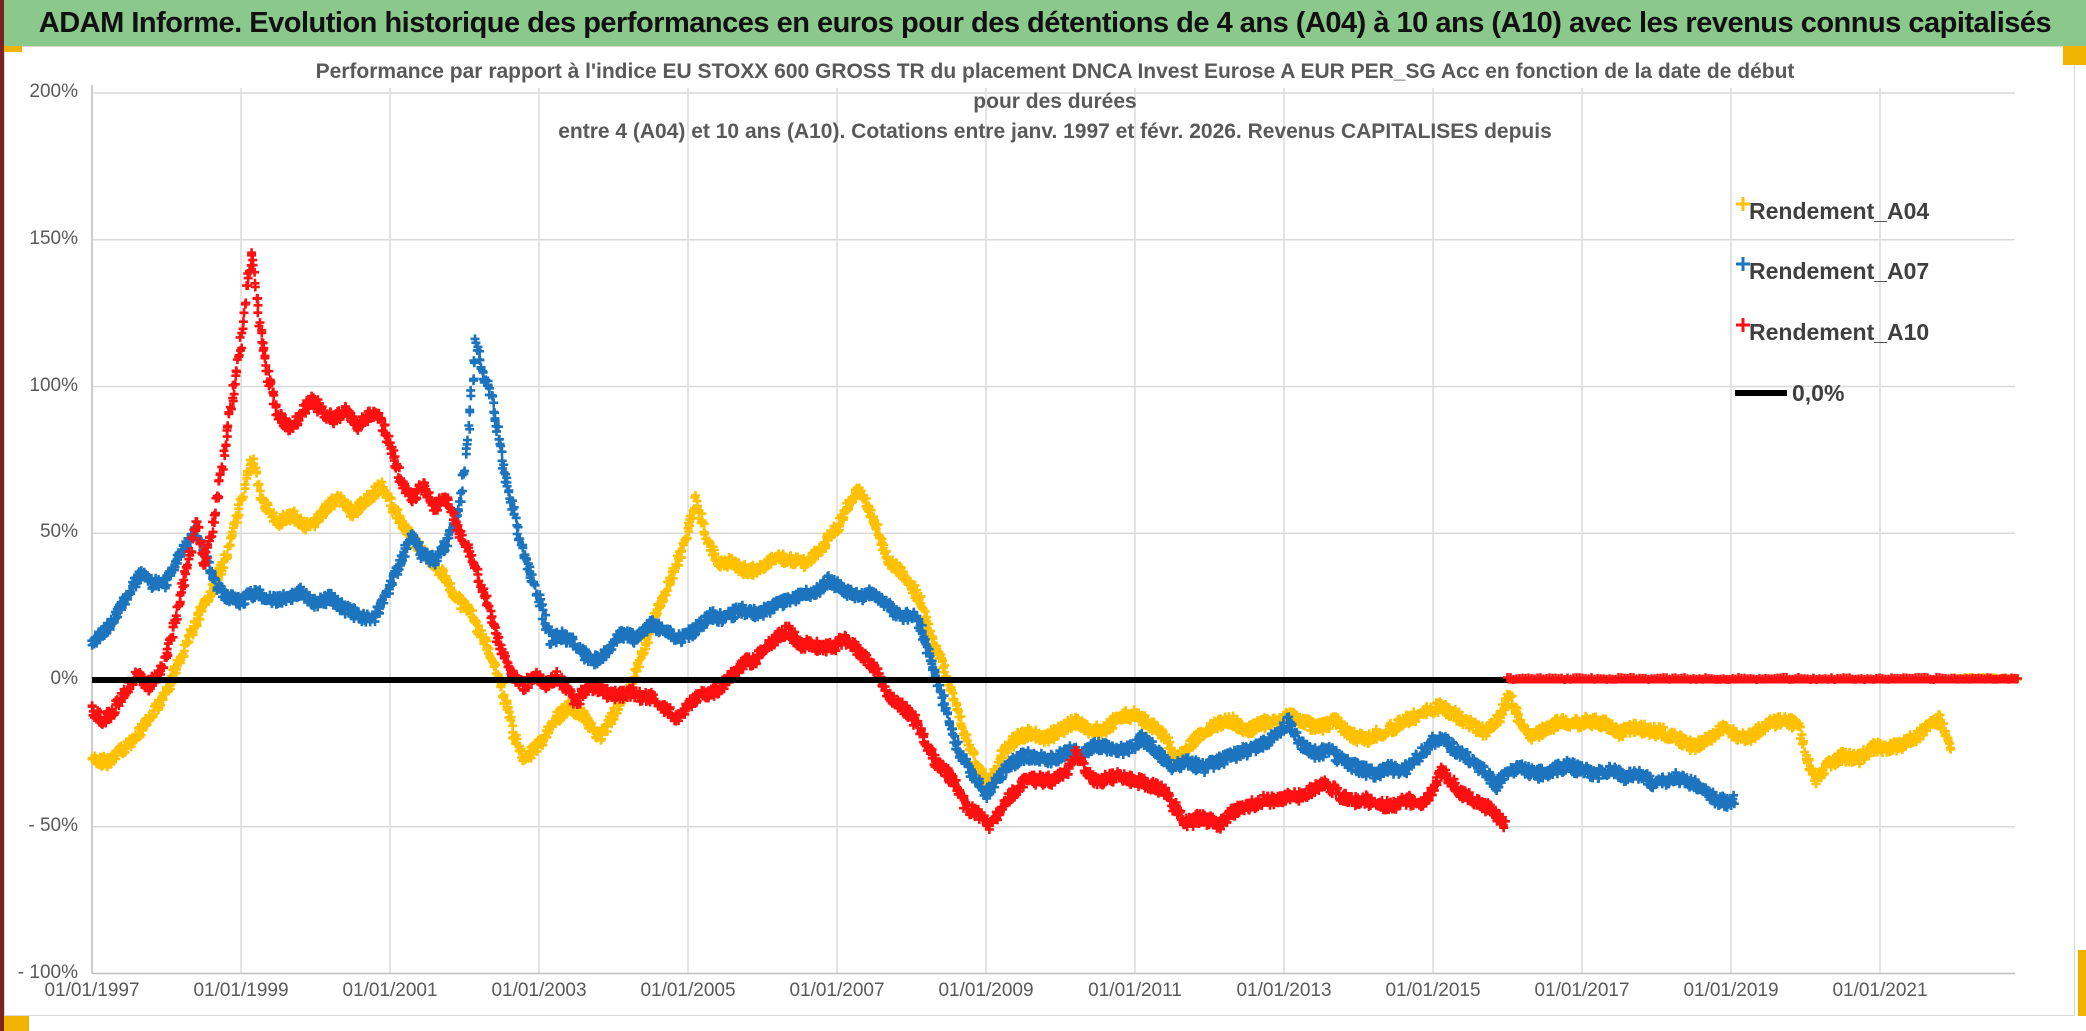 Image resolution: width=2086 pixels, height=1031 pixels. What do you see at coordinates (13, 49) in the screenshot?
I see `corner-accent-top-left` at bounding box center [13, 49].